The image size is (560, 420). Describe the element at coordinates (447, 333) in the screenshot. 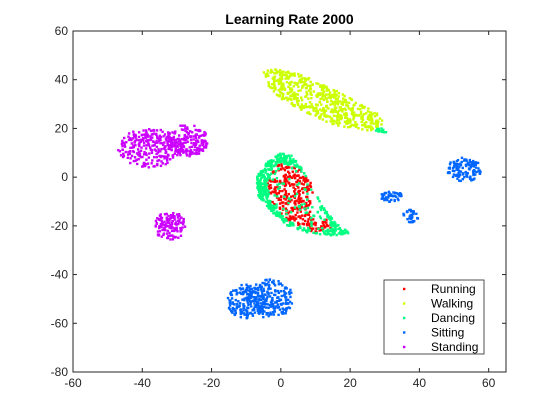

I see `legend-label: Sitting` at that location.